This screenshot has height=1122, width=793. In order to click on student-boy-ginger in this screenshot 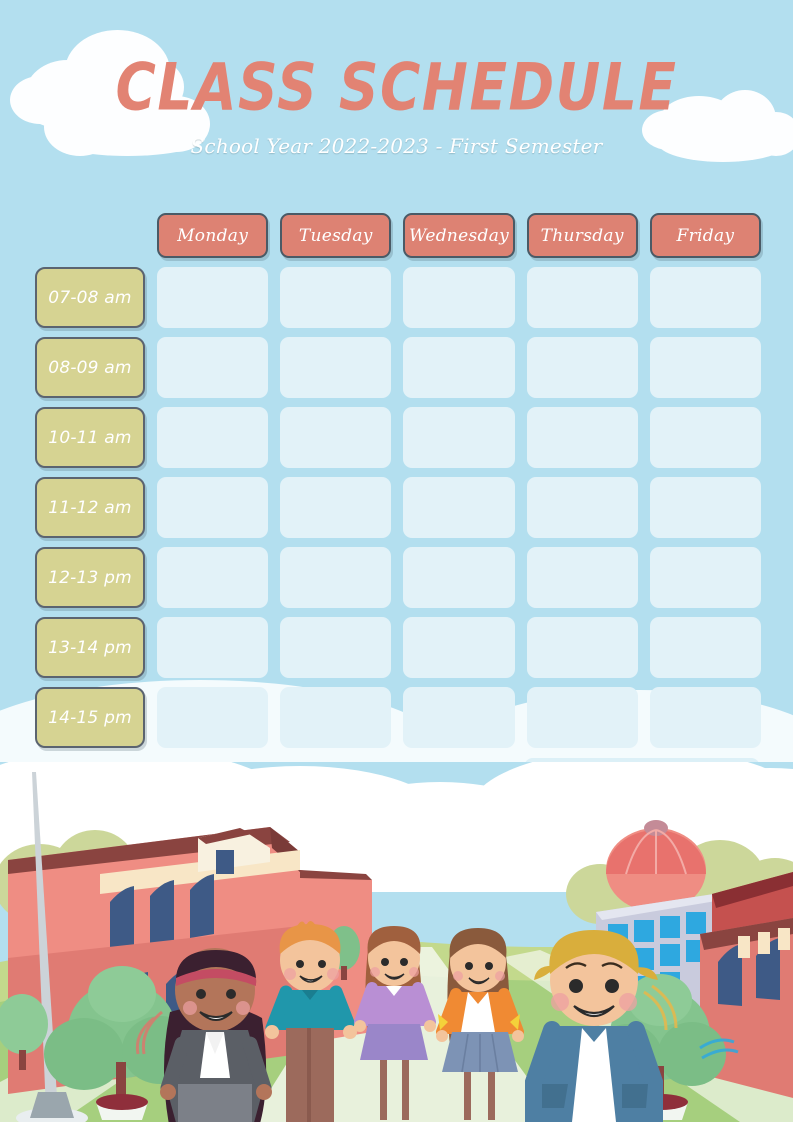, I will do `click(311, 1021)`.